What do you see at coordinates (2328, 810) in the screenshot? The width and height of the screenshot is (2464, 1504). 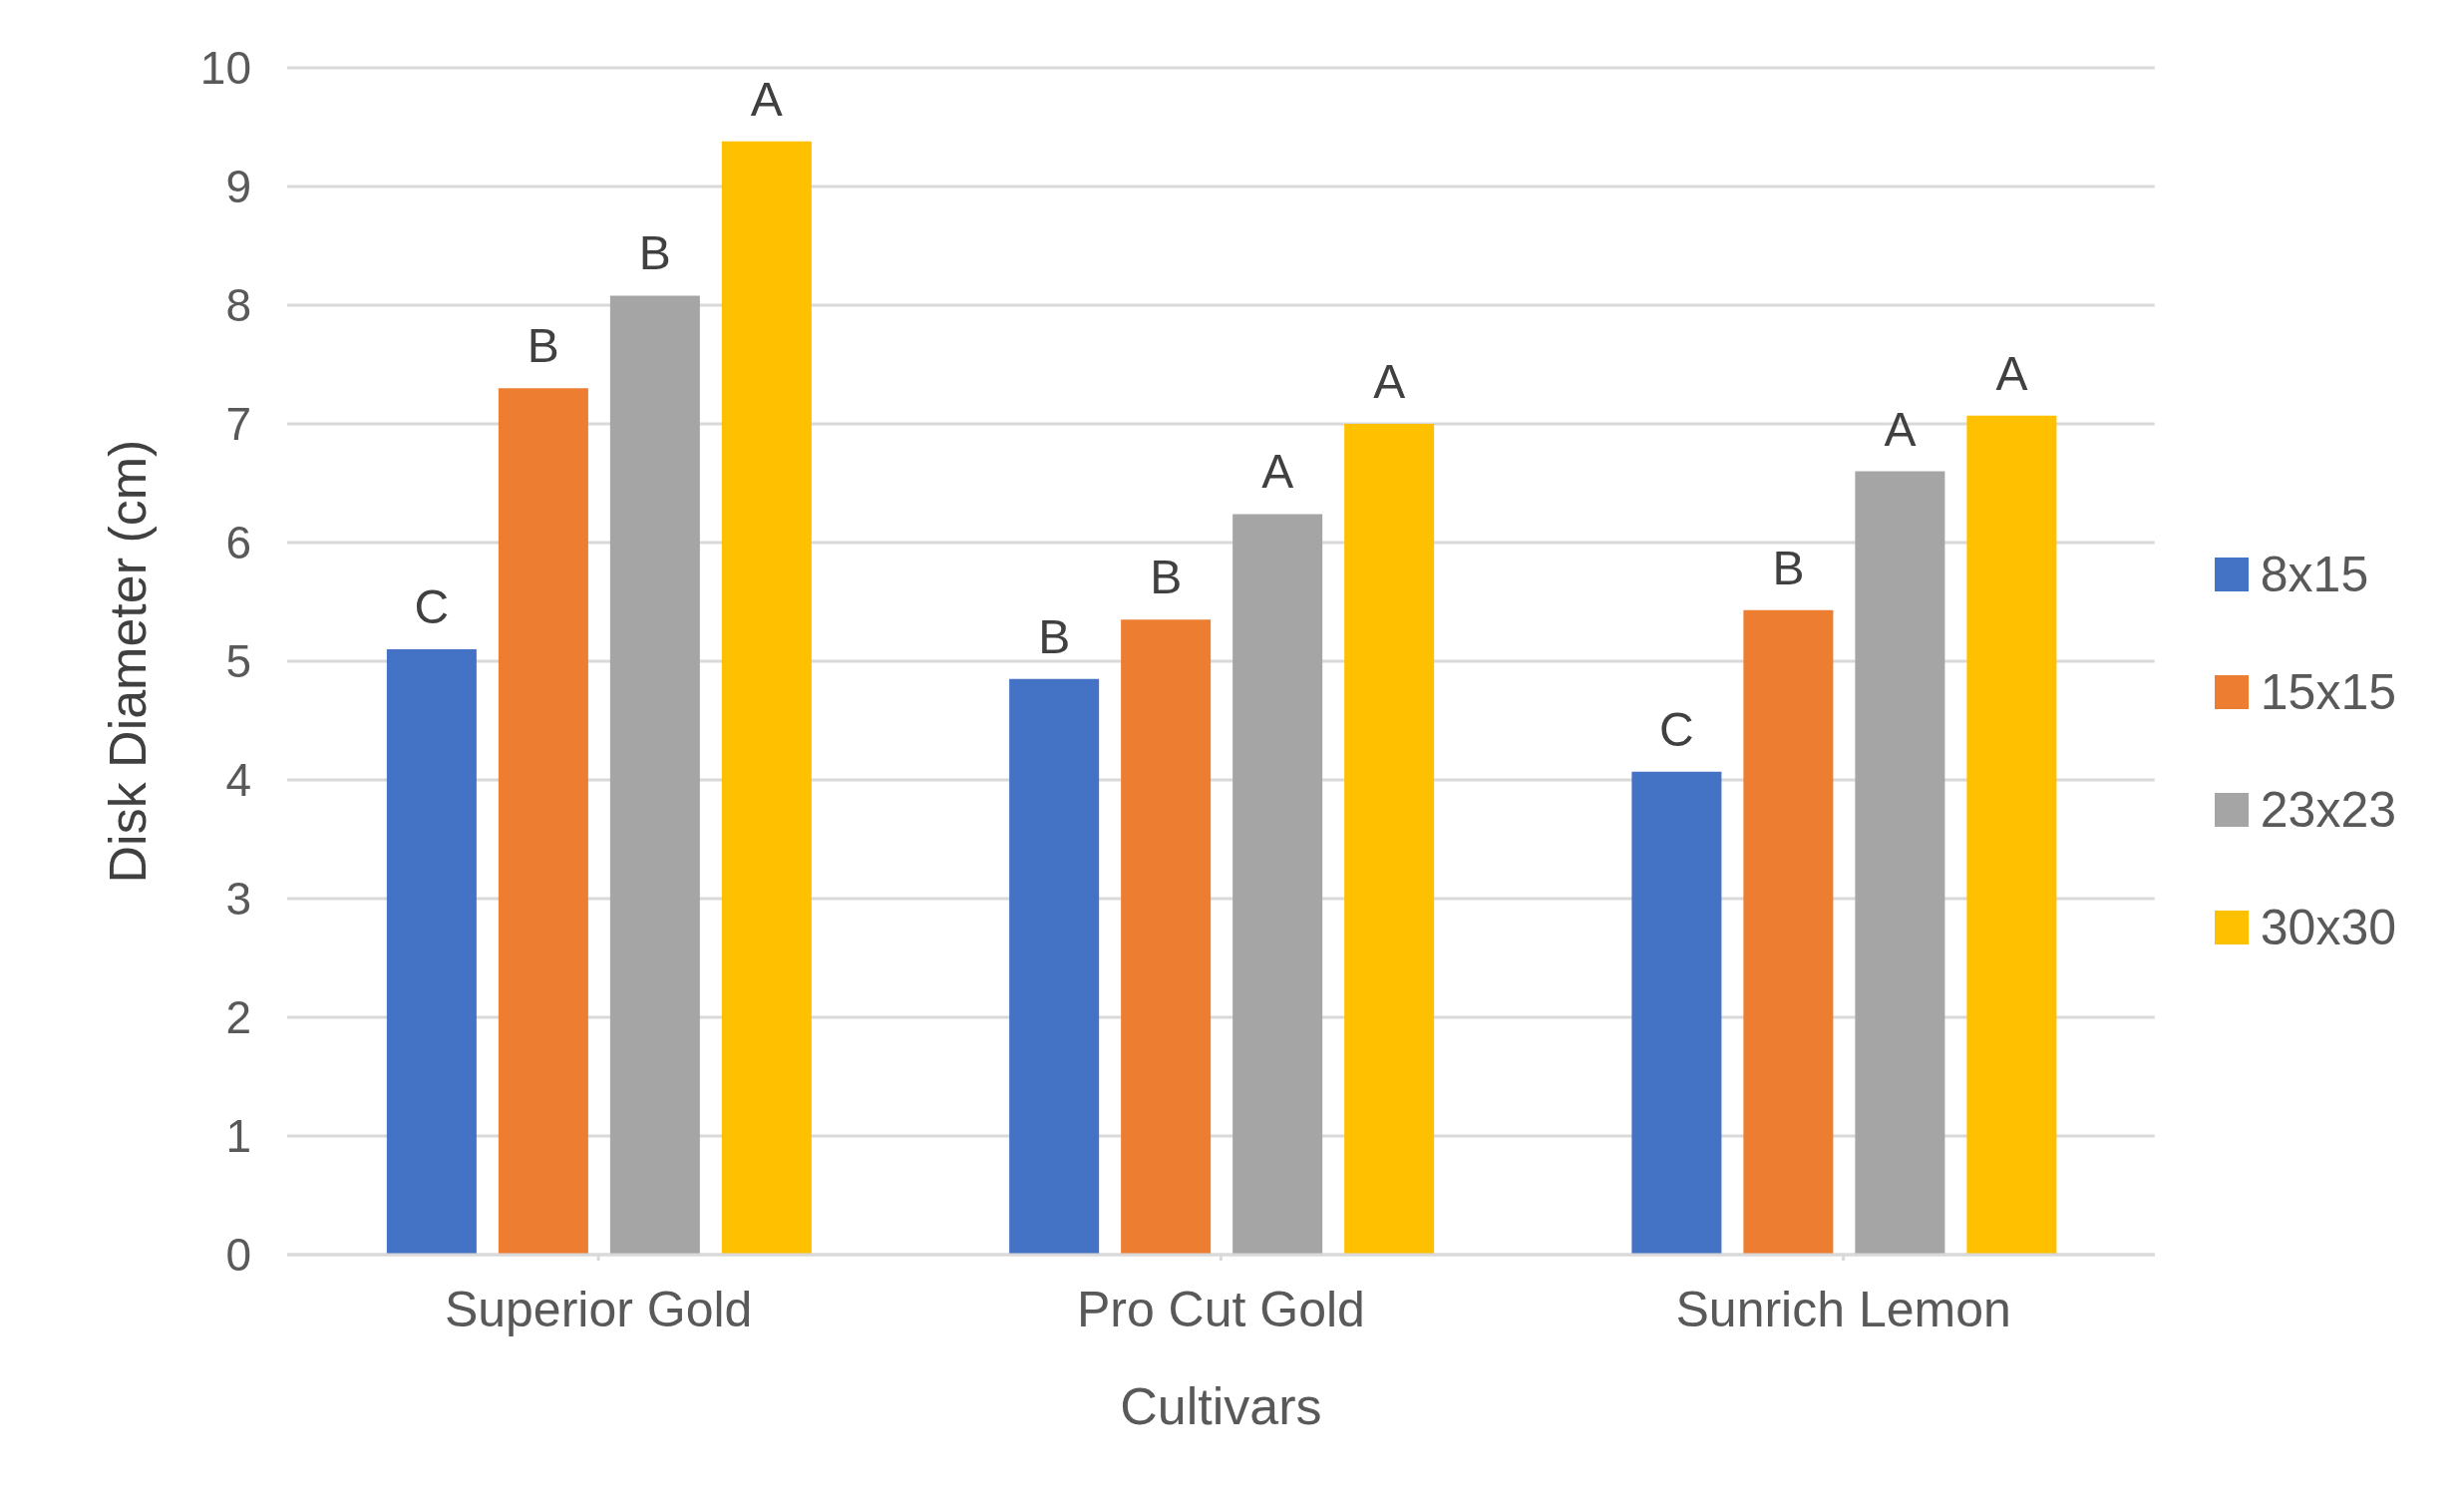 I see `legend-label: 23x23` at bounding box center [2328, 810].